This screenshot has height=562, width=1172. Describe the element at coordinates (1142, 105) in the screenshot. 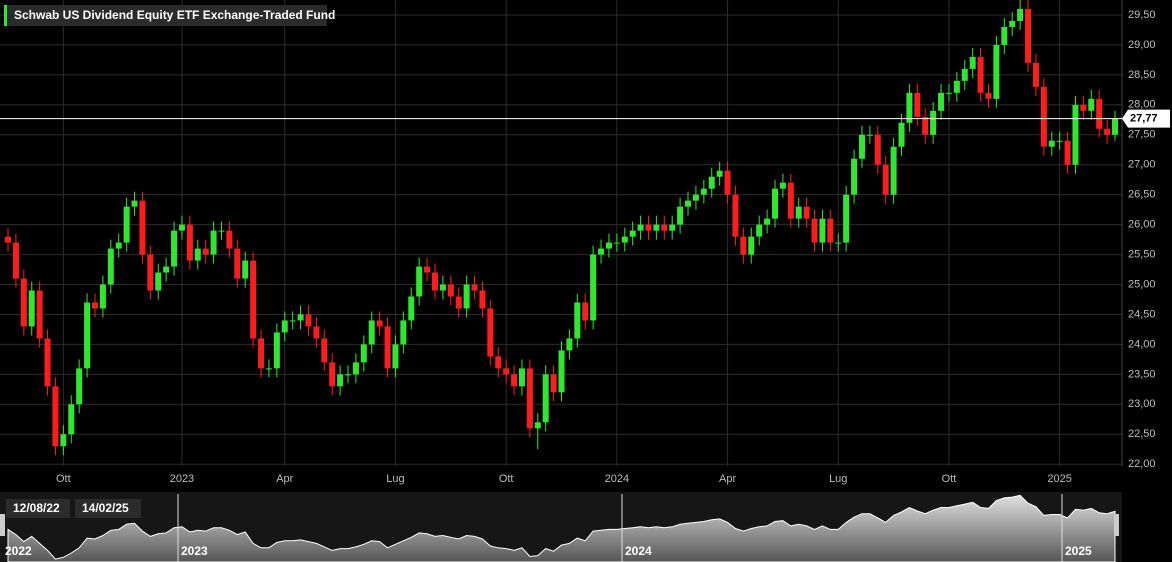

I see `y-tick-label: 28,00` at that location.